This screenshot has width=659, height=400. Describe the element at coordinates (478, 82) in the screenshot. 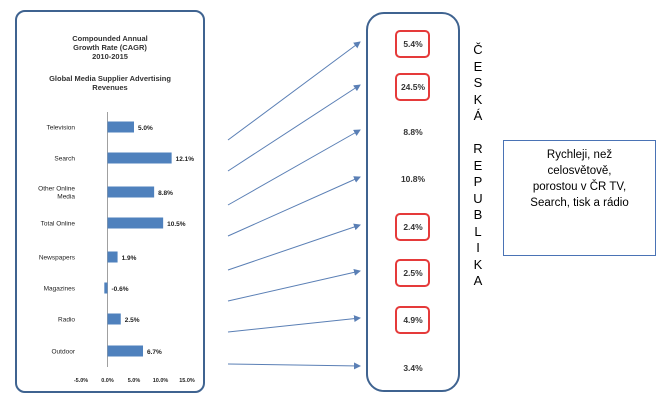

I see `vertical-letter-2: S` at that location.